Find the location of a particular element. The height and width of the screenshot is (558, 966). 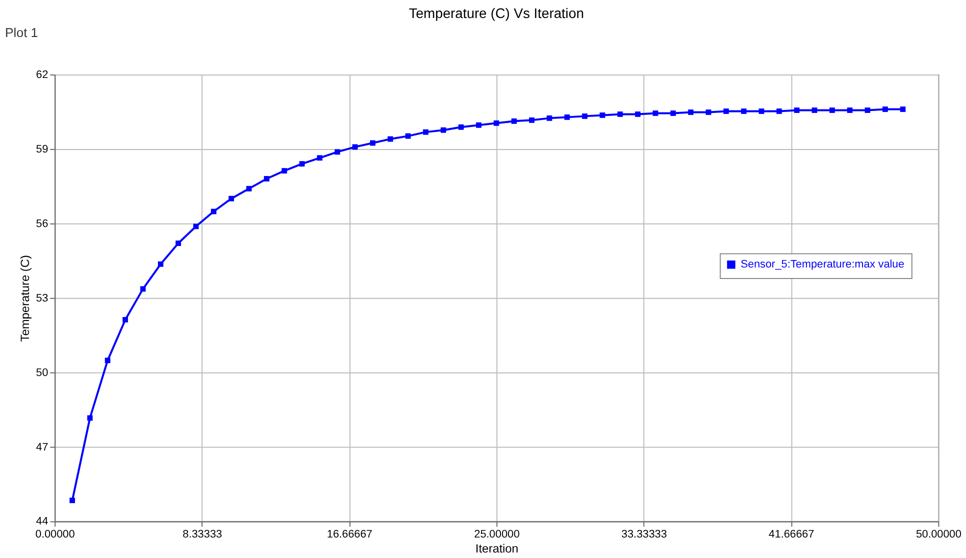

x-tick-label: 41.66667 is located at coordinates (791, 534).